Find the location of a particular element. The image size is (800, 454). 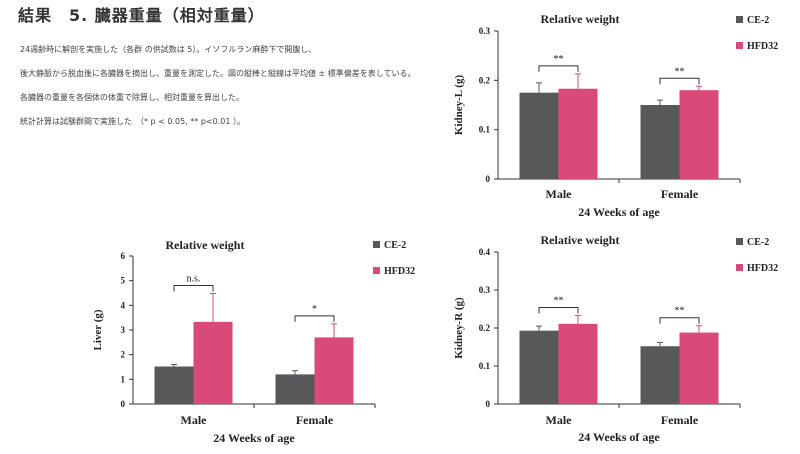

significance-label: * is located at coordinates (314, 309).